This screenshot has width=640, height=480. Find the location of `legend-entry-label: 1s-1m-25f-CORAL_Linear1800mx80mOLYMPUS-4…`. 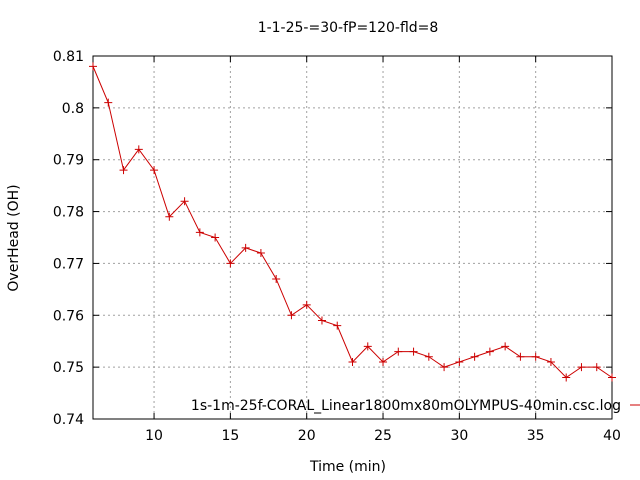

legend-entry-label: 1s-1m-25f-CORAL_Linear1800mx80mOLYMPUS-4… is located at coordinates (406, 406).